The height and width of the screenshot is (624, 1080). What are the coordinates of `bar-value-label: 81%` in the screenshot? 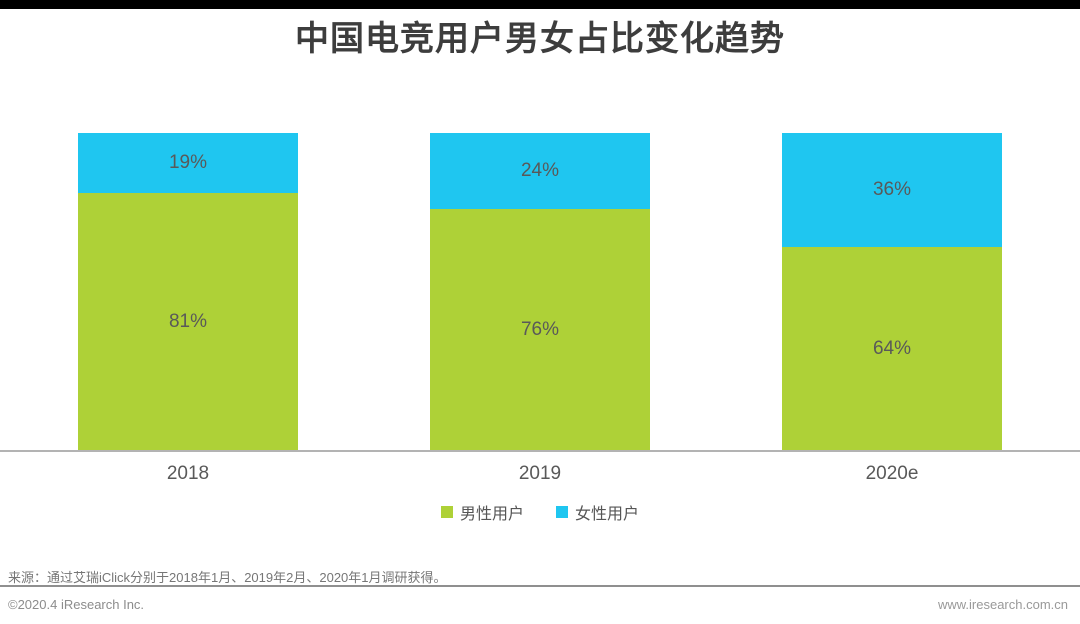 It's located at (188, 321).